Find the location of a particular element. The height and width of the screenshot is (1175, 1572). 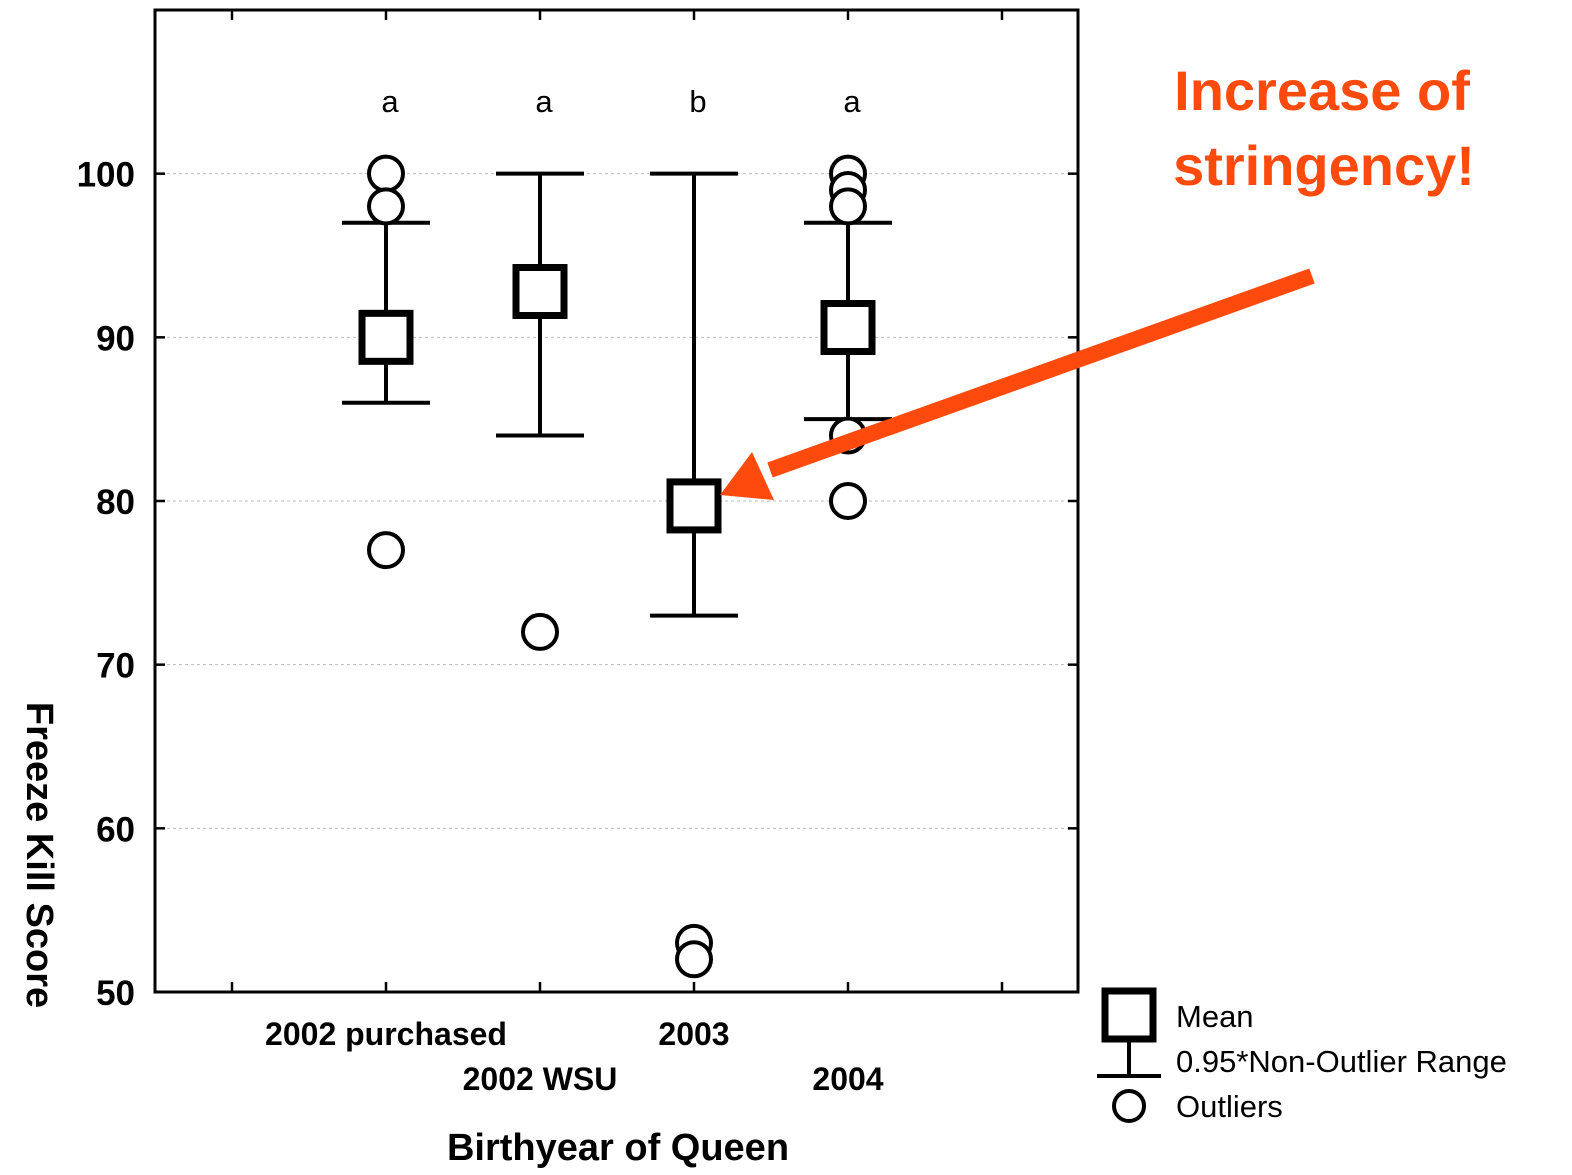

legend-range-label: 0.95*Non-Outlier Range is located at coordinates (1341, 1061).